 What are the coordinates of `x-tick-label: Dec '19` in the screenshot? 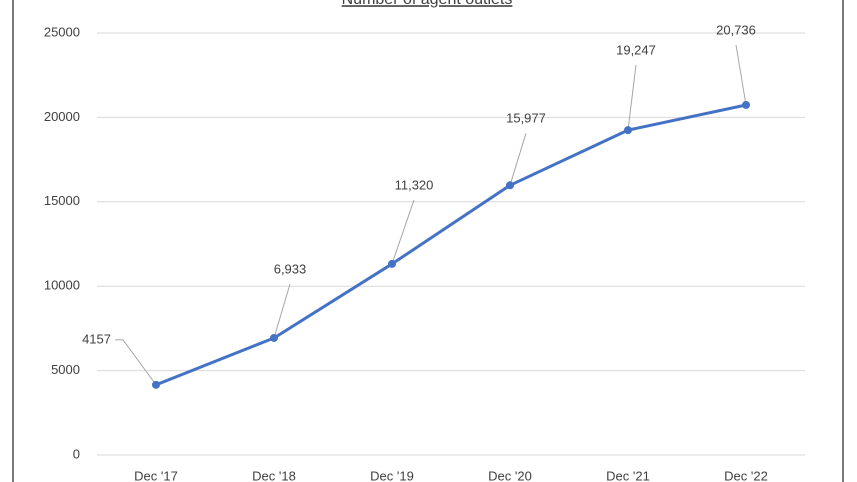 It's located at (392, 475).